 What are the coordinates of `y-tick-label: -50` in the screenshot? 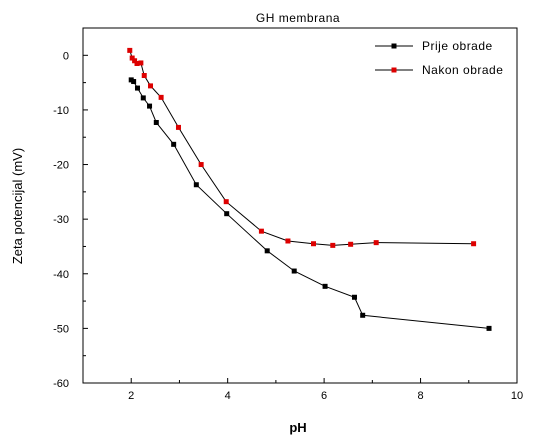 It's located at (61, 329).